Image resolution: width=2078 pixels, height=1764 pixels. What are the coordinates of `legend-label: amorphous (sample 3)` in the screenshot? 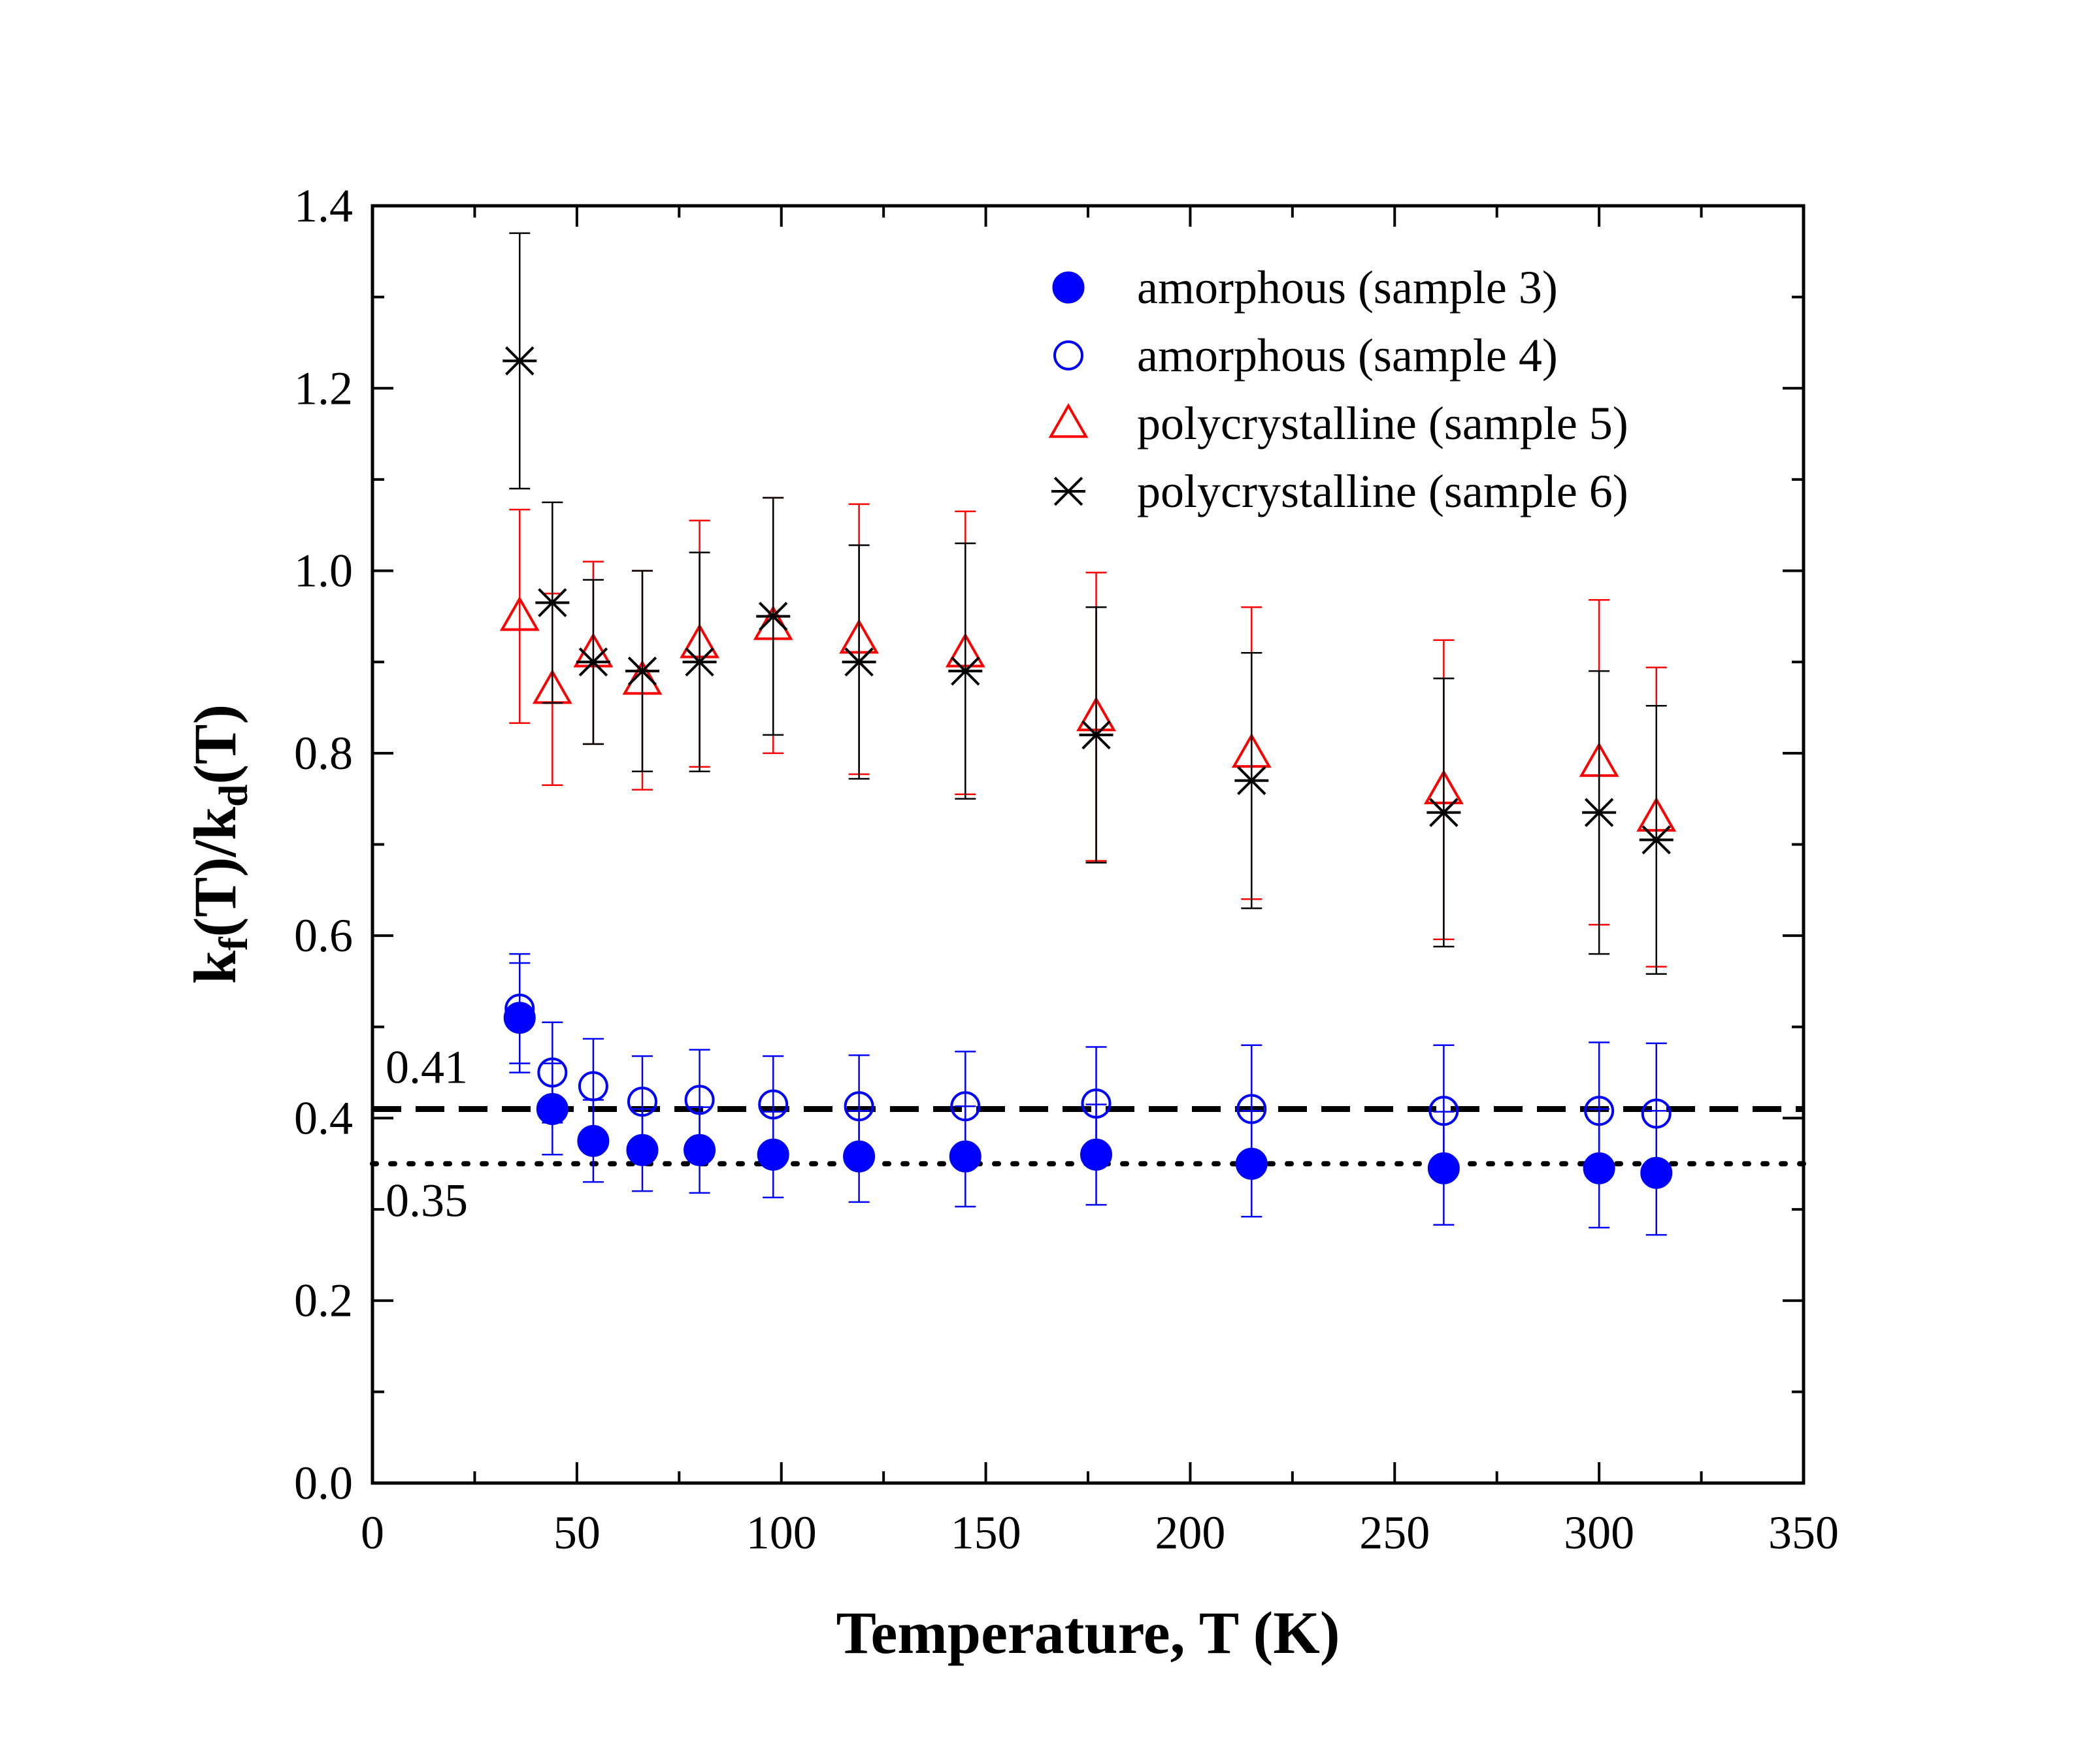 It's located at (1347, 287).